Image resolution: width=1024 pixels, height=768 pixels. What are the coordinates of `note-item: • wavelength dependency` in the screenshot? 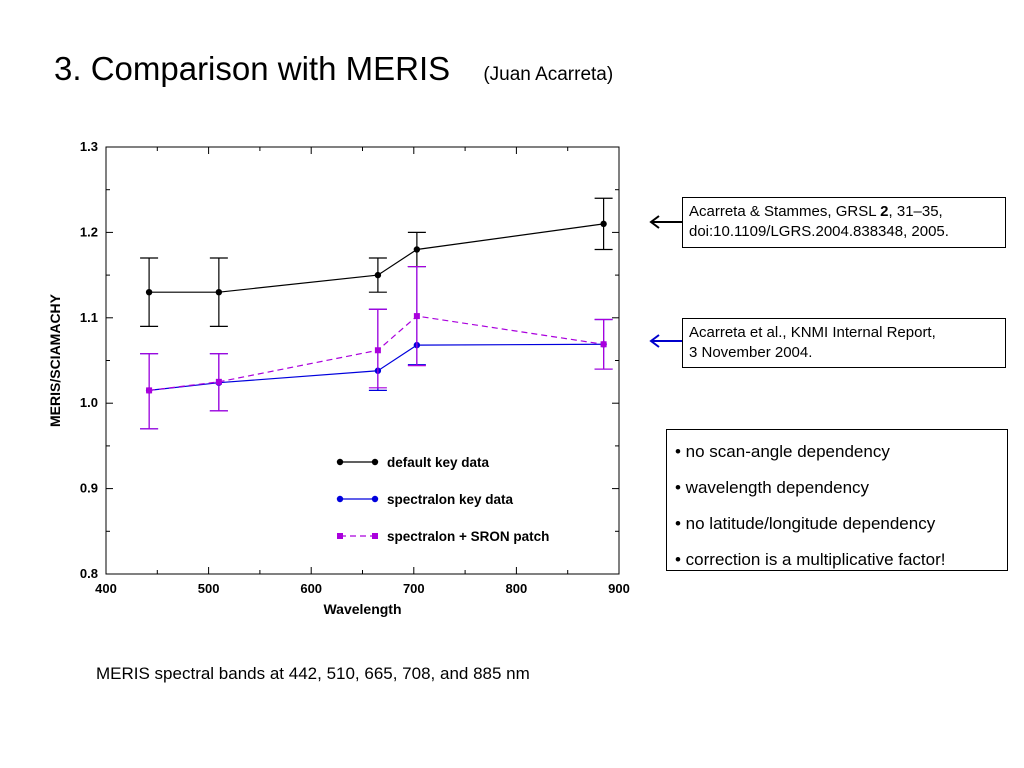 It's located at (772, 487).